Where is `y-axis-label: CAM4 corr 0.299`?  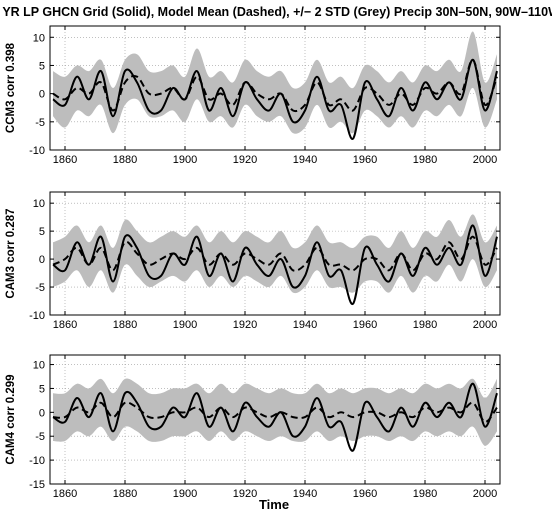 y-axis-label: CAM4 corr 0.299 is located at coordinates (11, 419).